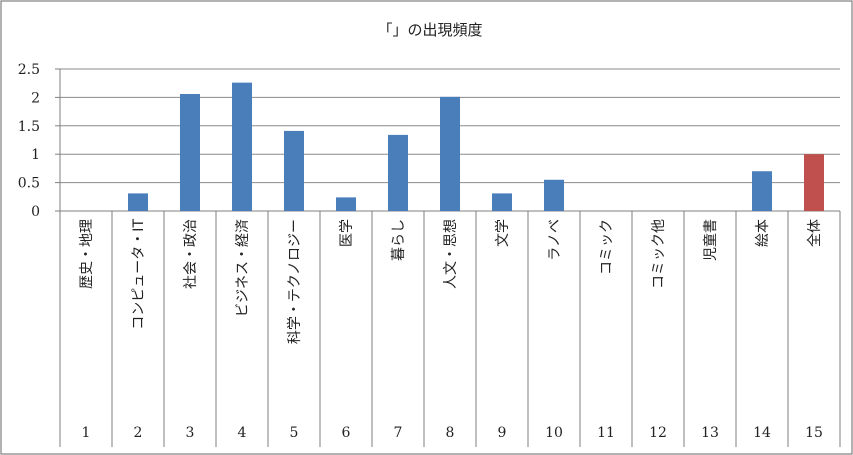  What do you see at coordinates (450, 433) in the screenshot?
I see `x-category-number: 8` at bounding box center [450, 433].